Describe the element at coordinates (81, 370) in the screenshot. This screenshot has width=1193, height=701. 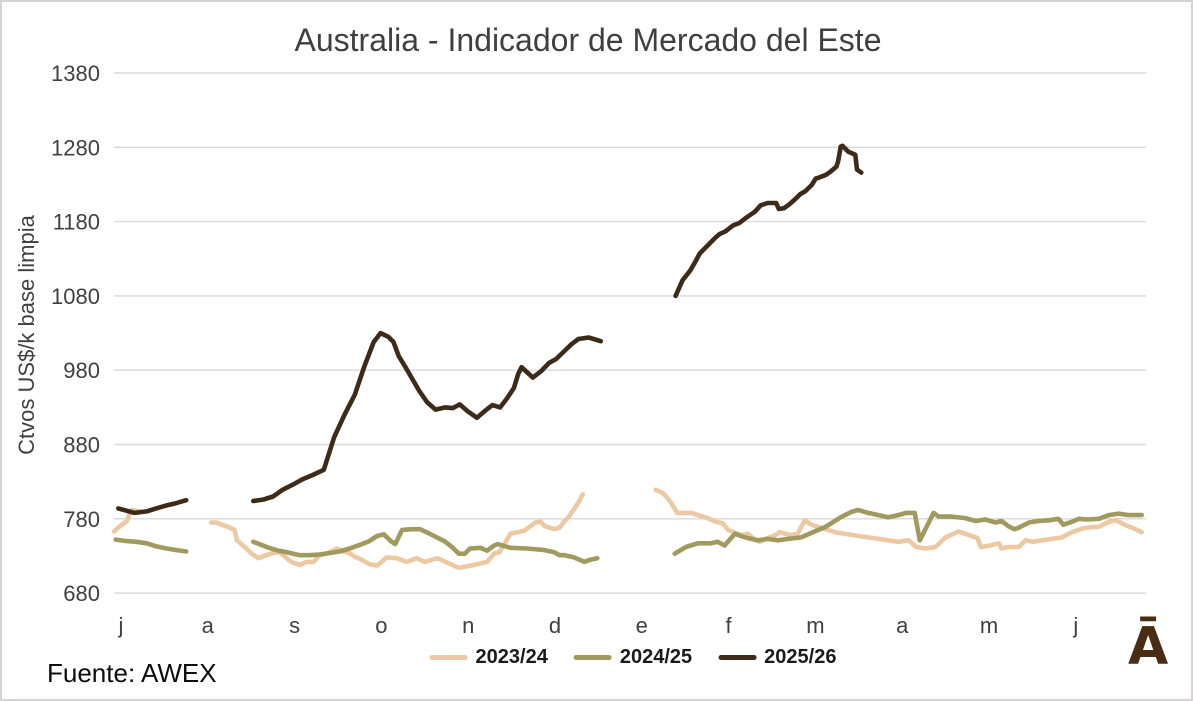
I see `y-tick-label-980: 980` at that location.